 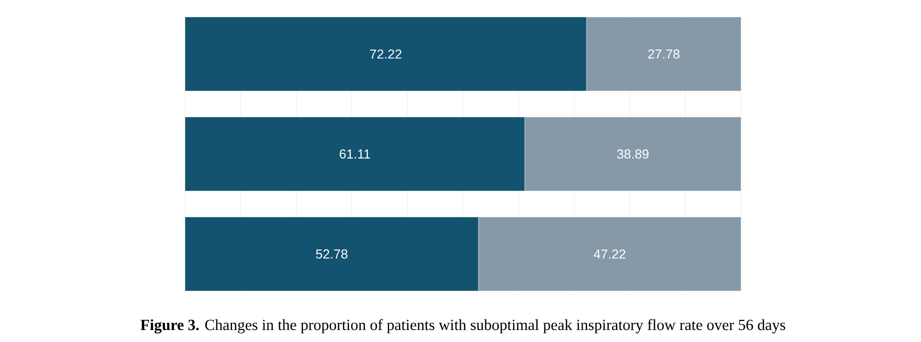 I want to click on data-label: 38.89, so click(x=633, y=154).